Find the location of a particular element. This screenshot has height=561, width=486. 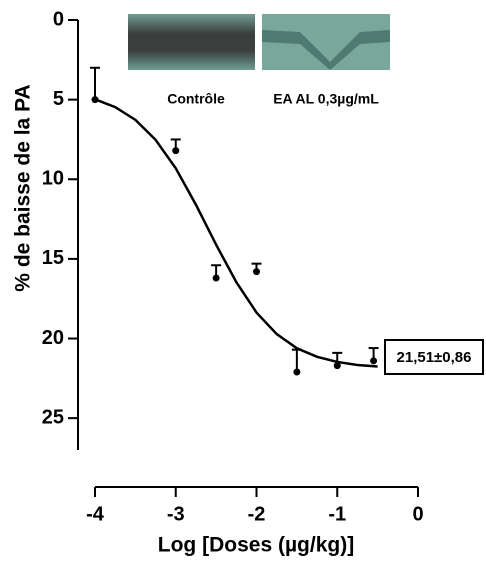

y-tick-label: 10 is located at coordinates (53, 179).